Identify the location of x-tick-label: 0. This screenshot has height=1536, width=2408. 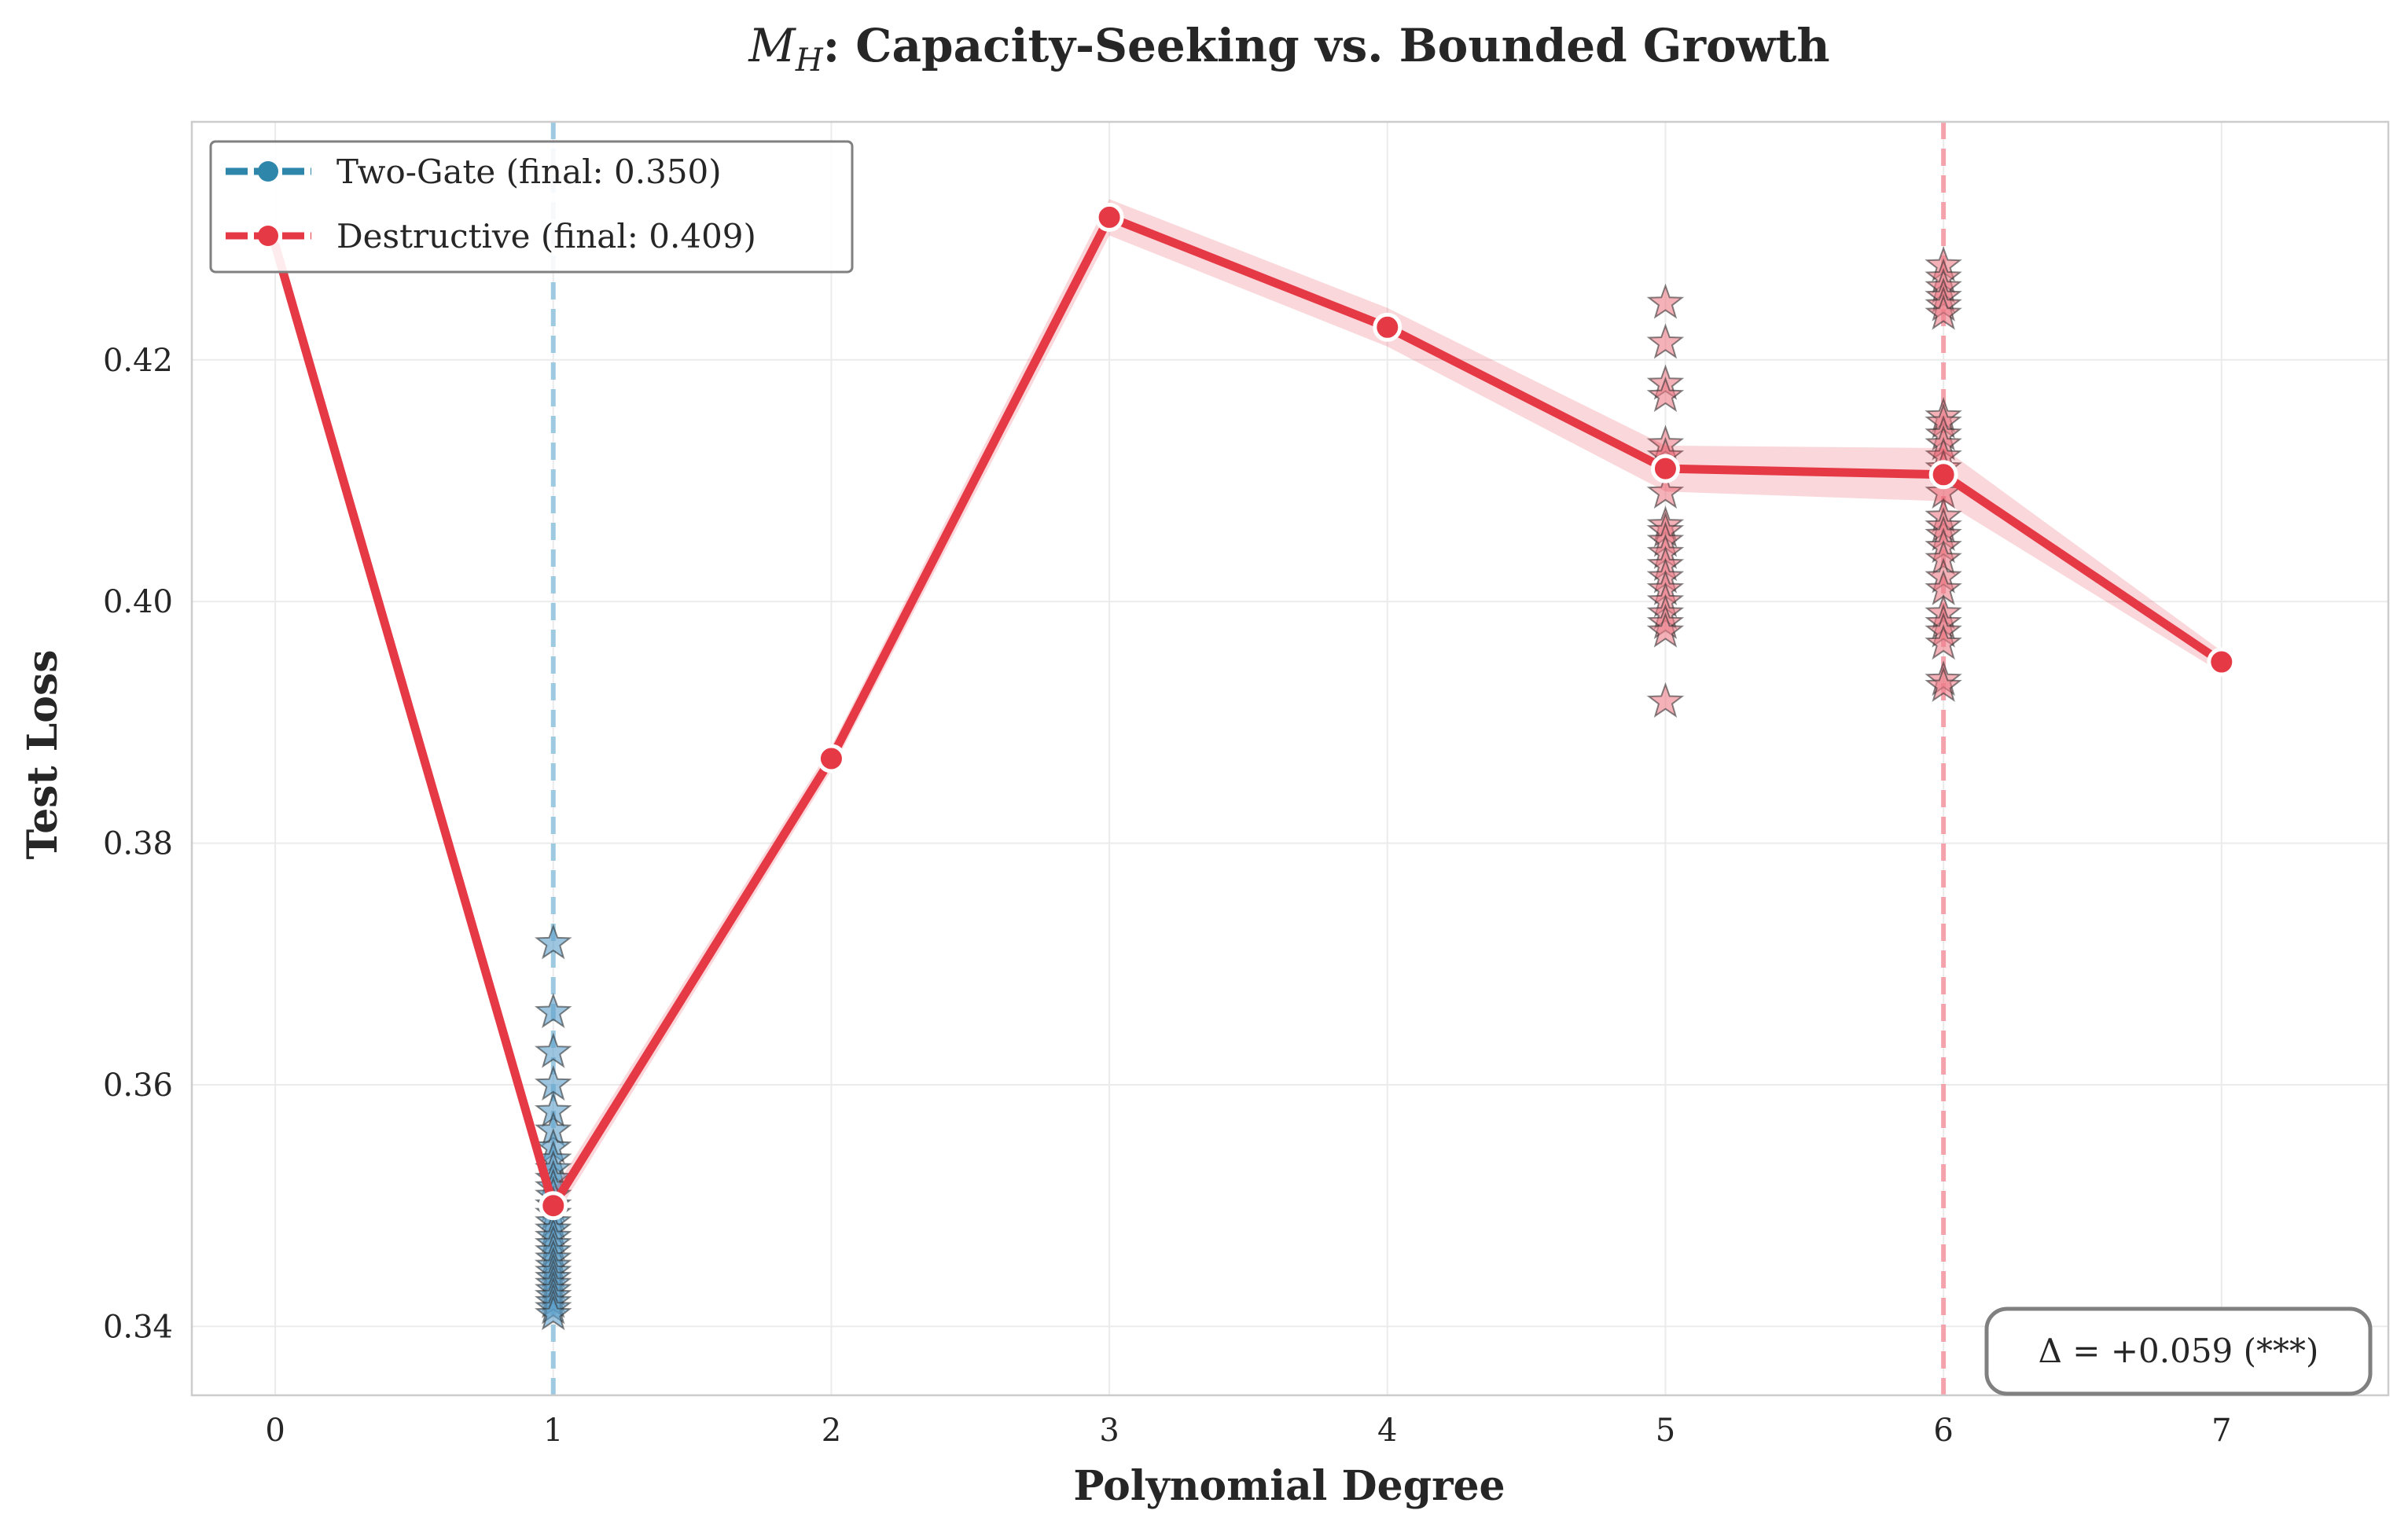
(275, 1431).